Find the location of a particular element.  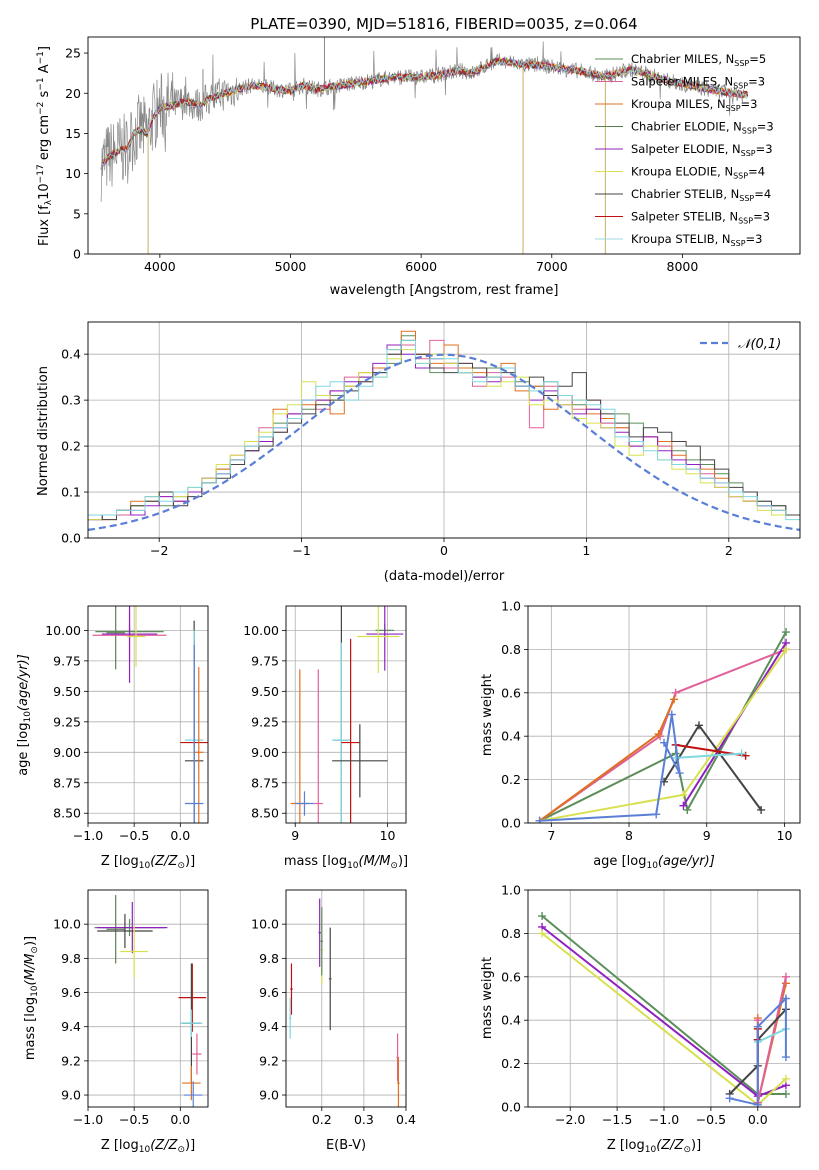

y-tick-label: 9.2 is located at coordinates (269, 1060).